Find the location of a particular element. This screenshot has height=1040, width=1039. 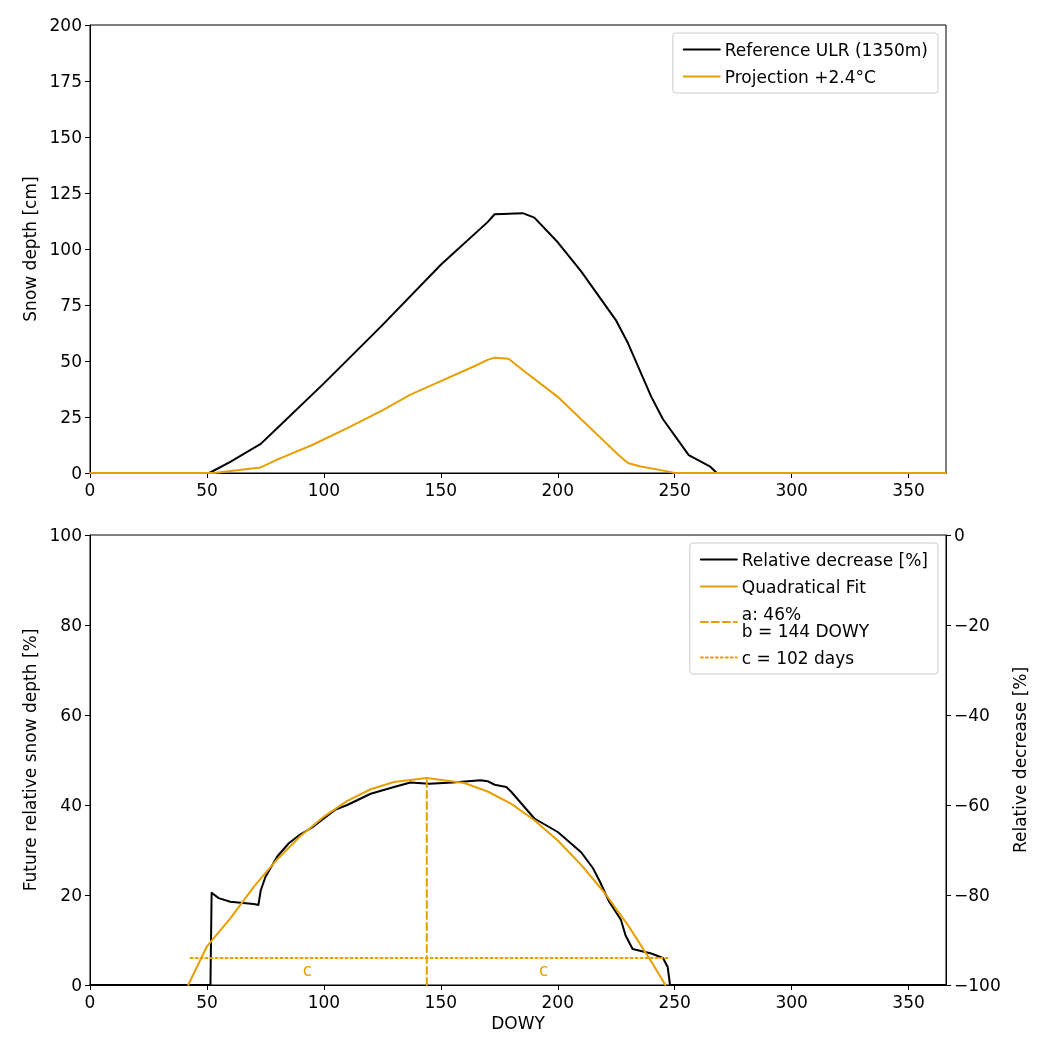

y-tick-label: 40 is located at coordinates (71, 805).